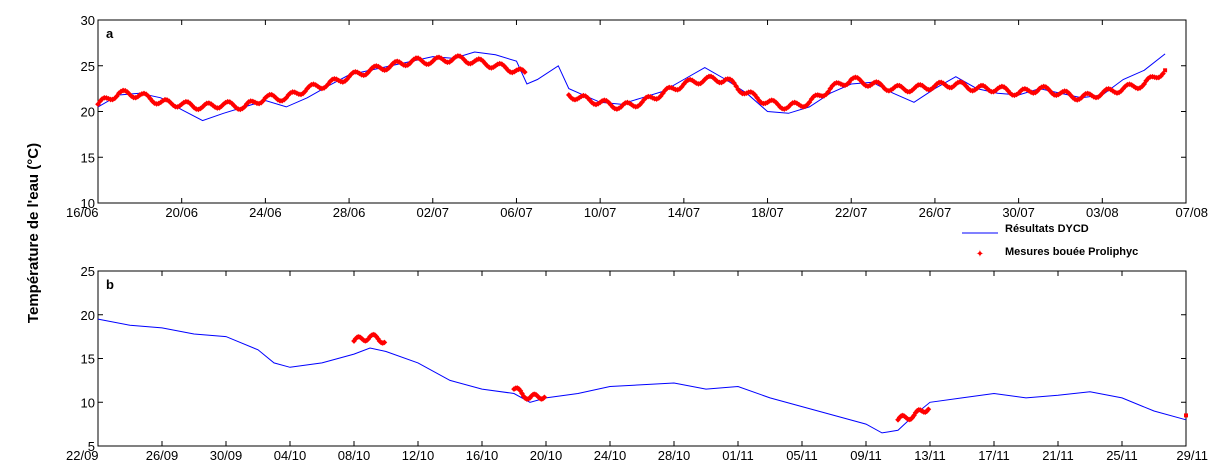  Describe the element at coordinates (516, 212) in the screenshot. I see `x-tick-label: 06/07` at that location.